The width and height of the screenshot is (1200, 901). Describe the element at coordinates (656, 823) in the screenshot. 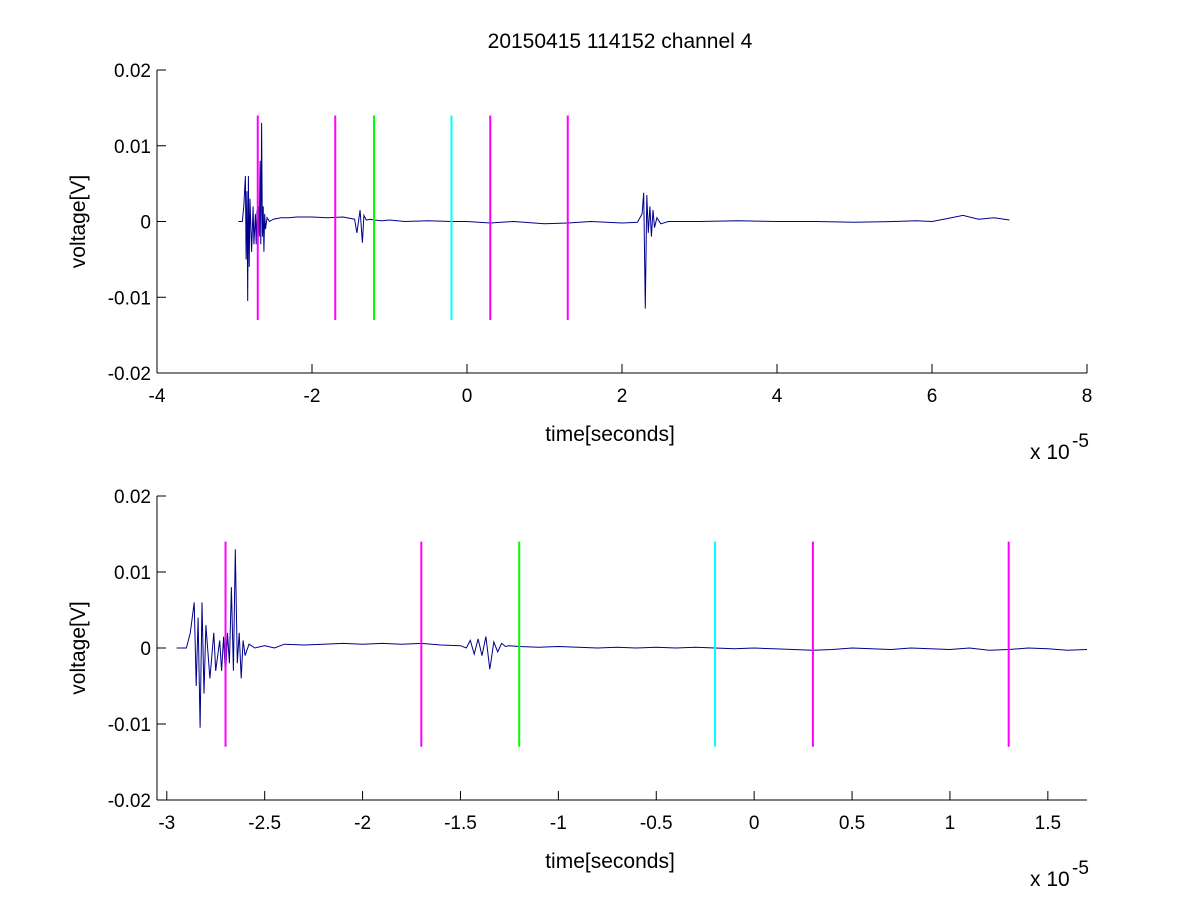

I see `x-tick-label: -0.5` at that location.